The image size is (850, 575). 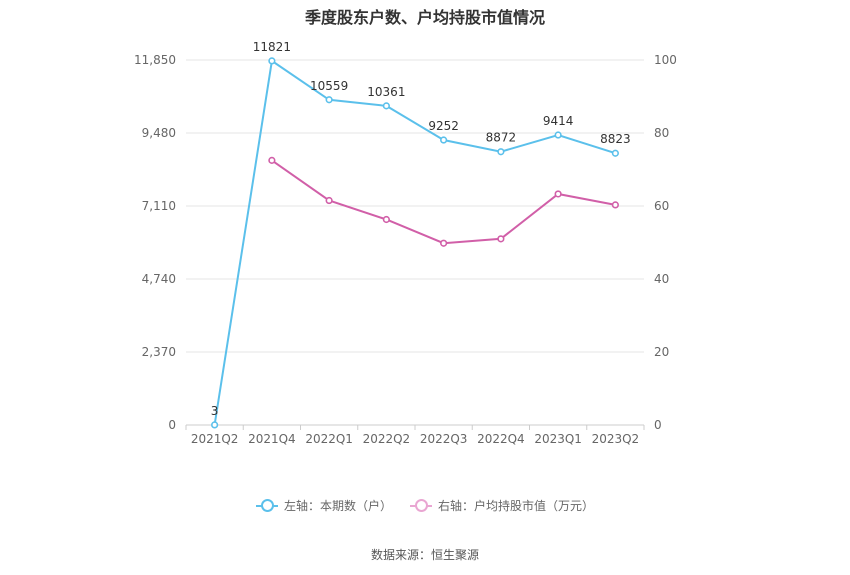 I want to click on data-source: 数据来源：恒生聚源, so click(x=424, y=555).